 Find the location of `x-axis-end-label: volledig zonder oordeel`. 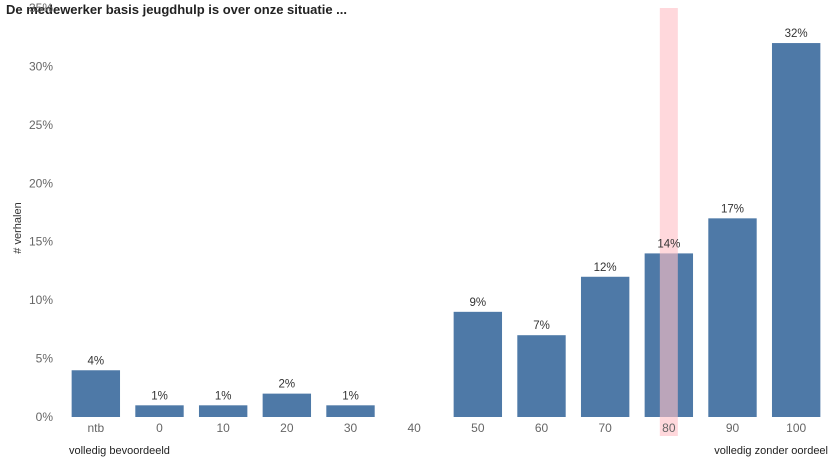

x-axis-end-label: volledig zonder oordeel is located at coordinates (771, 451).